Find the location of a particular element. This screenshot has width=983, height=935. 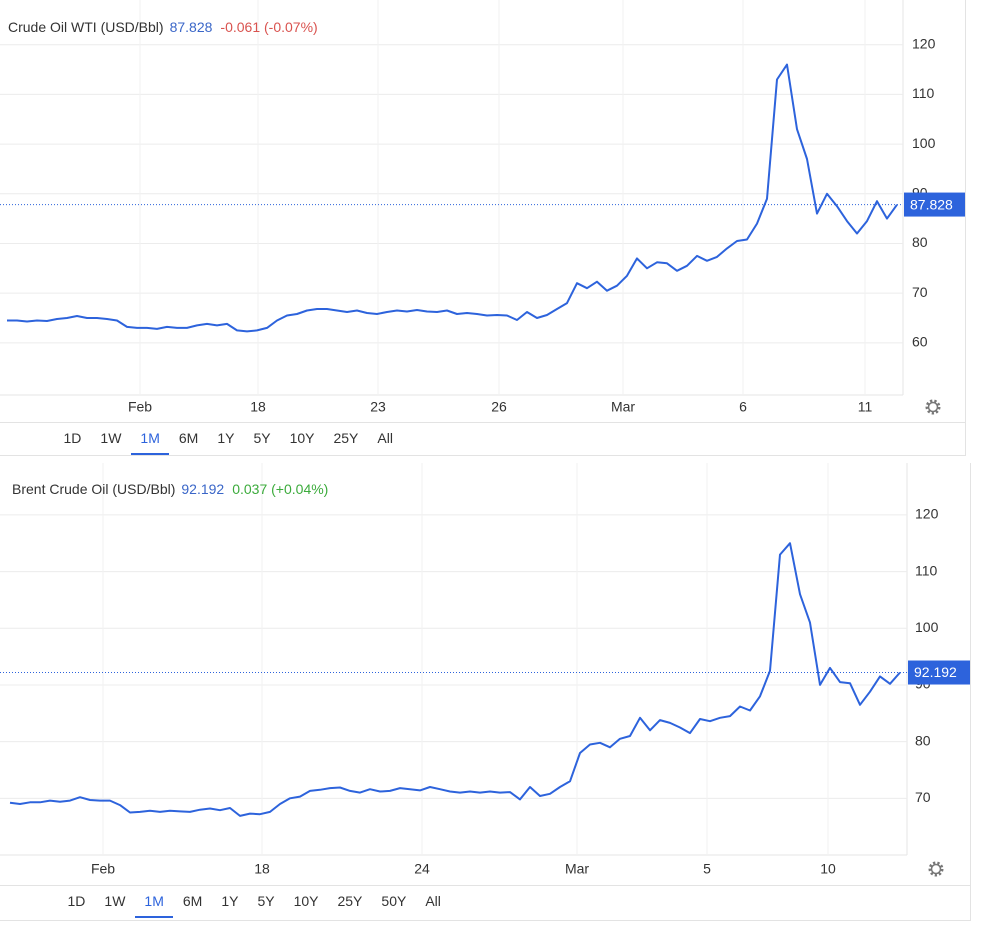

price-value: 92.192 is located at coordinates (202, 489).